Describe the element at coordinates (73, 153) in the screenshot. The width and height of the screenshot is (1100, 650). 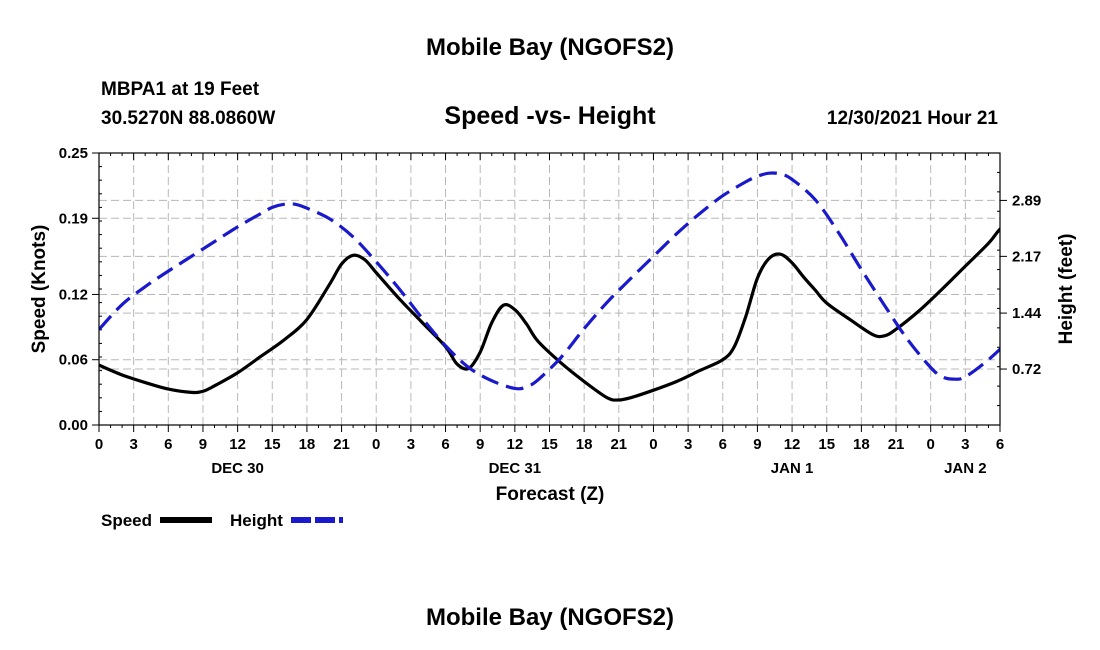
I see `y-left-tick-label: 0.25` at that location.